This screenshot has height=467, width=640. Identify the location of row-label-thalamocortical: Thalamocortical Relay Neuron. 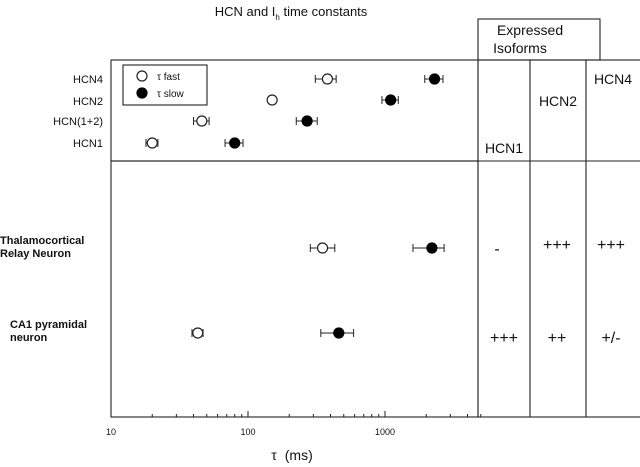
(43, 247).